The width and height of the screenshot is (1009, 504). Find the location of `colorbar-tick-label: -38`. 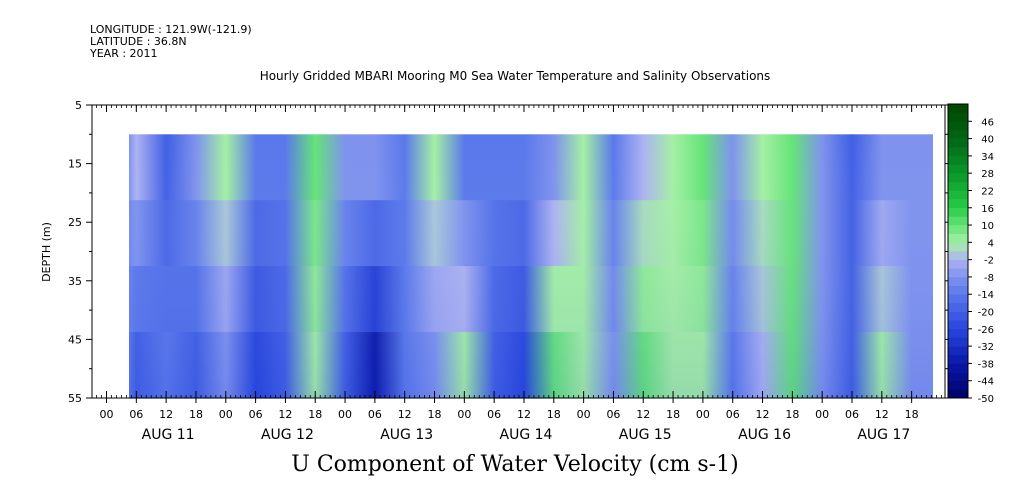

colorbar-tick-label: -38 is located at coordinates (986, 364).